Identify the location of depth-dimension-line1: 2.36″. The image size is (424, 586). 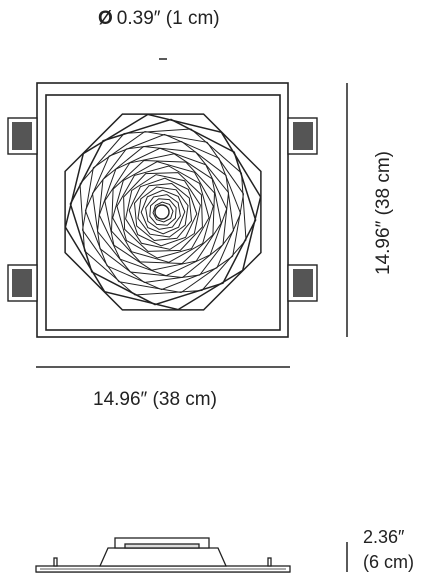
(384, 537).